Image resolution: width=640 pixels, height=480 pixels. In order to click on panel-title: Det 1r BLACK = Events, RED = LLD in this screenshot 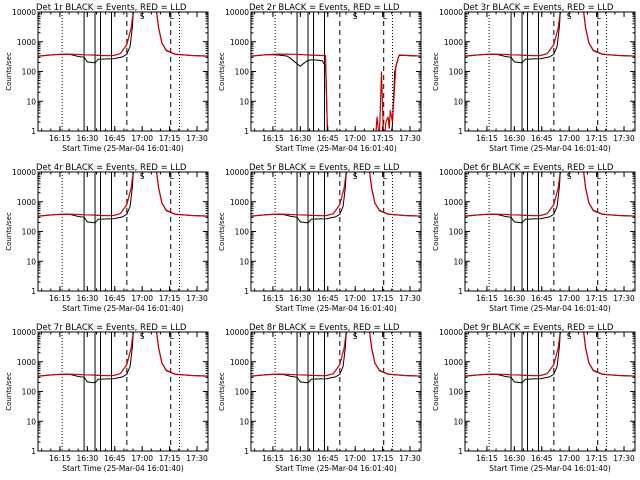, I will do `click(111, 8)`.